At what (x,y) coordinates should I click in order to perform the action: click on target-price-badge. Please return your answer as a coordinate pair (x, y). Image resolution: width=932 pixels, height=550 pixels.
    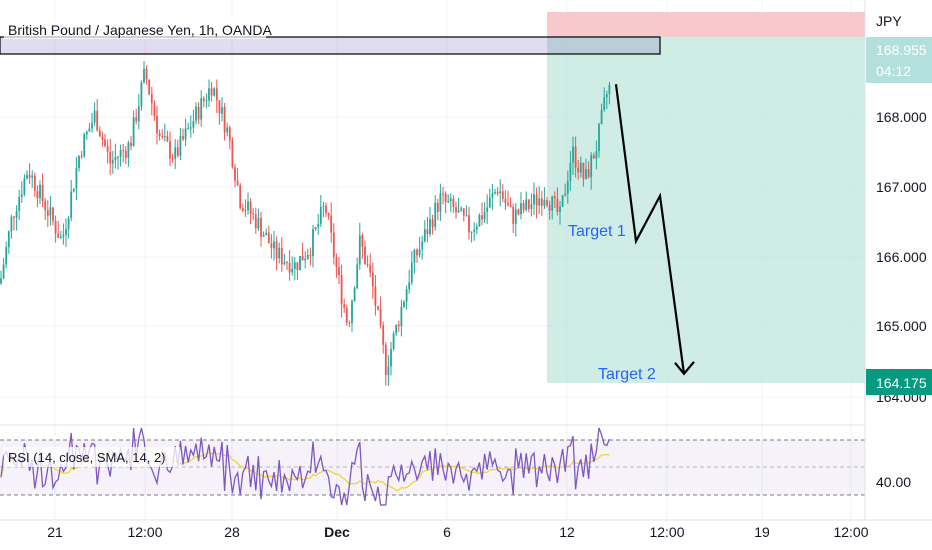
    Looking at the image, I should click on (899, 382).